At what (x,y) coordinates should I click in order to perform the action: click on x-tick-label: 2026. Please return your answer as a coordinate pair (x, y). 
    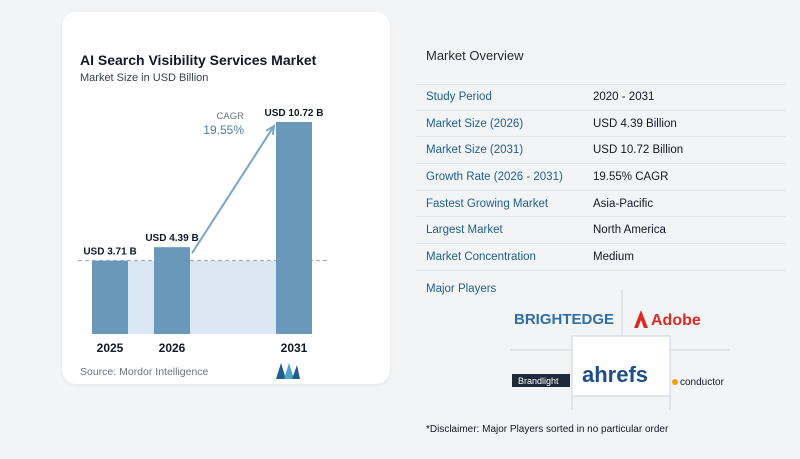
    Looking at the image, I should click on (172, 348).